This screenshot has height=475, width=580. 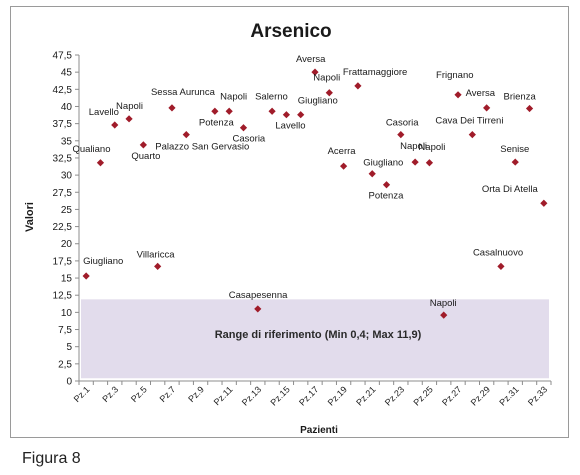 What do you see at coordinates (67, 279) in the screenshot?
I see `y-tick-label: 15` at bounding box center [67, 279].